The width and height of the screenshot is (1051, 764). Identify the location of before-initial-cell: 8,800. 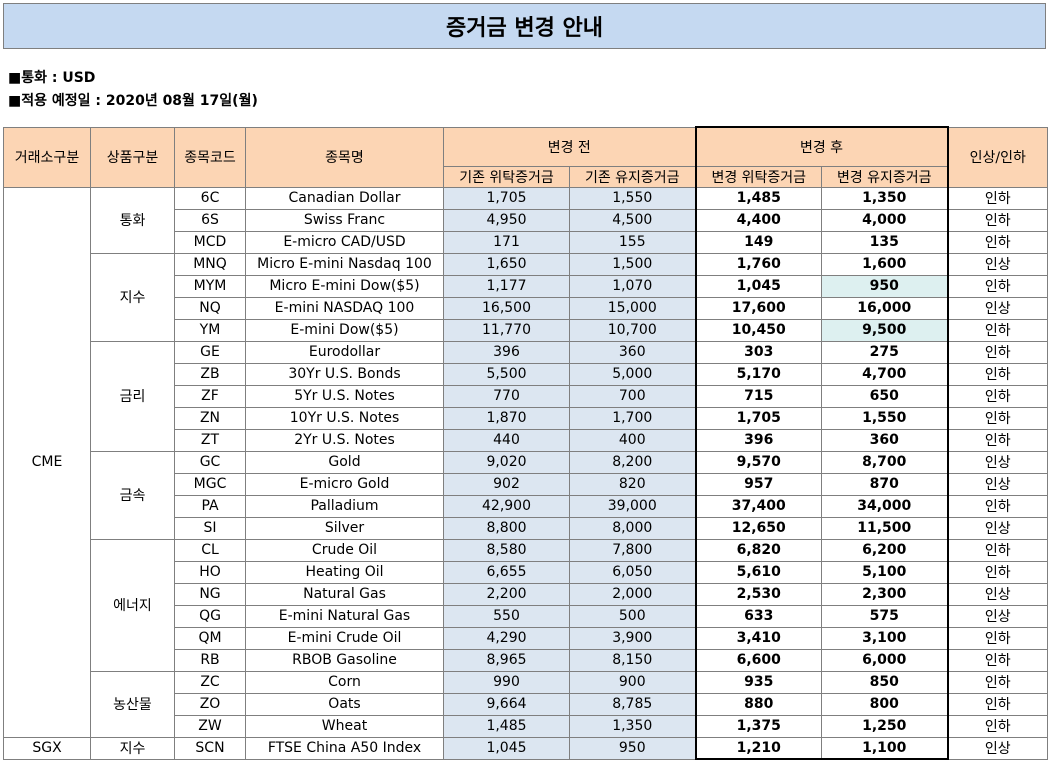
(506, 528).